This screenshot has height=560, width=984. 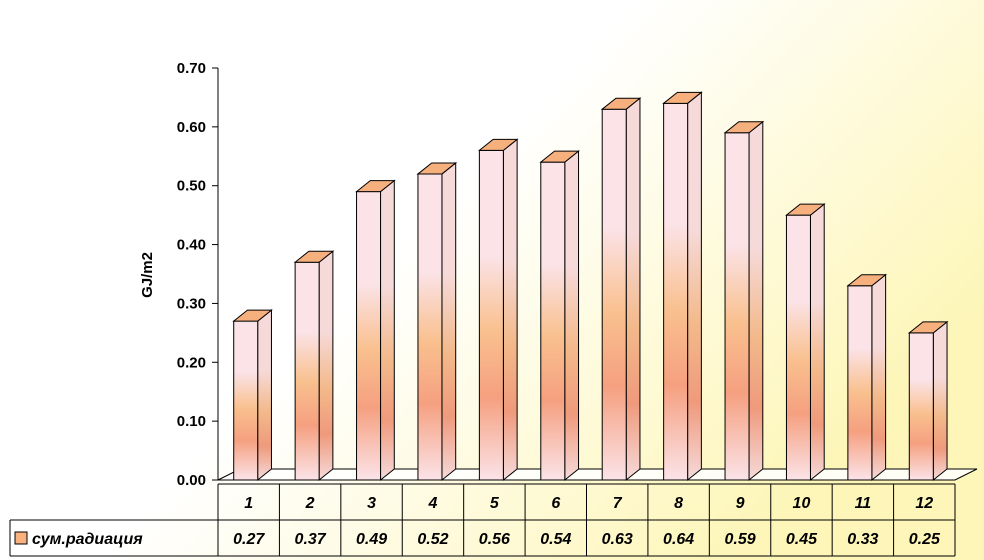 I want to click on data-label: 0.64, so click(x=678, y=539).